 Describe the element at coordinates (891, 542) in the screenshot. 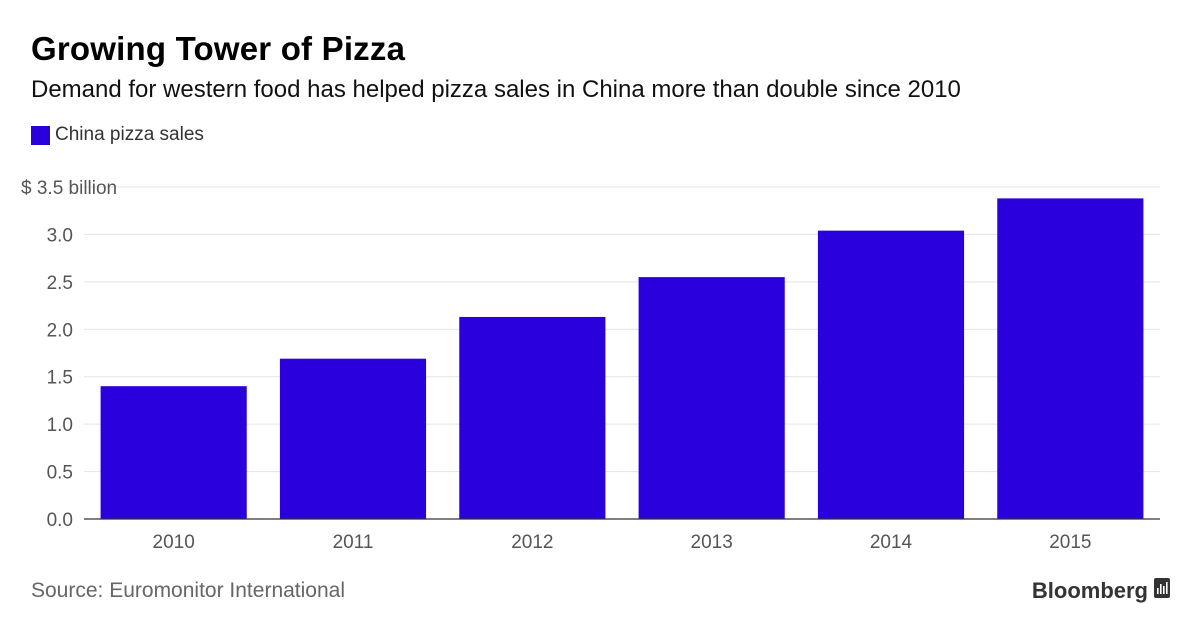

I see `x-tick-label: 2014` at that location.